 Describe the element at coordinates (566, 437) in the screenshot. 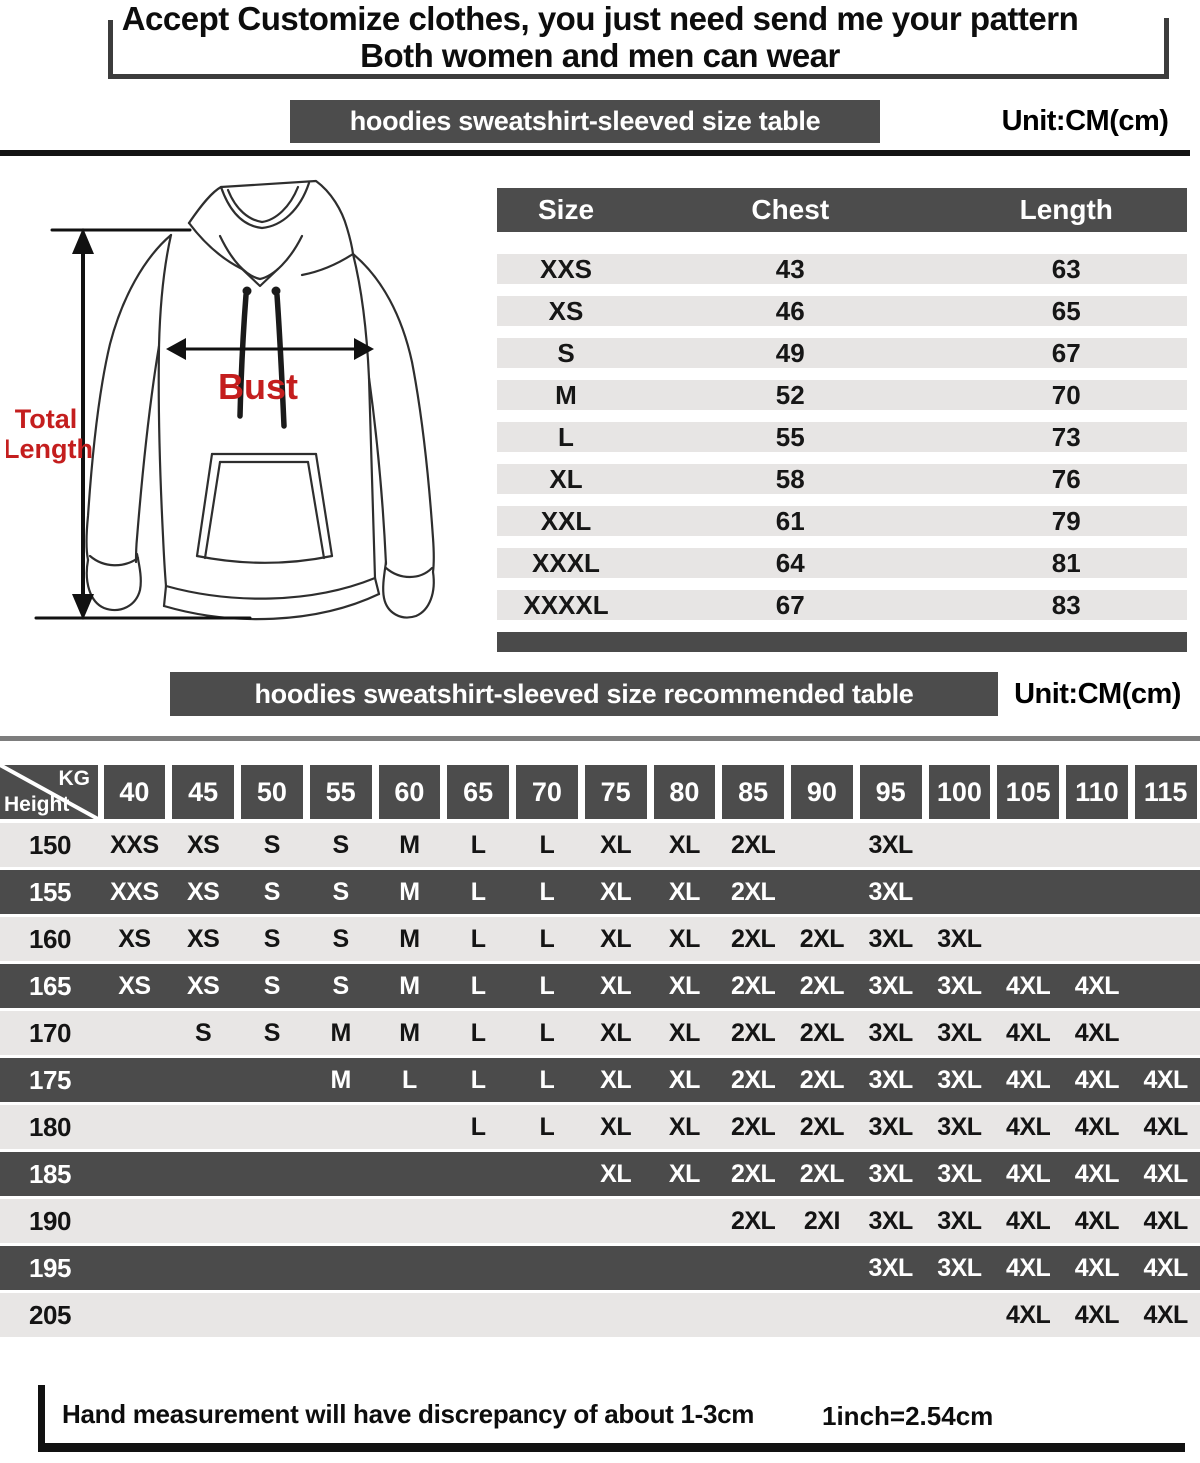

I see `size-table-cell: L` at that location.